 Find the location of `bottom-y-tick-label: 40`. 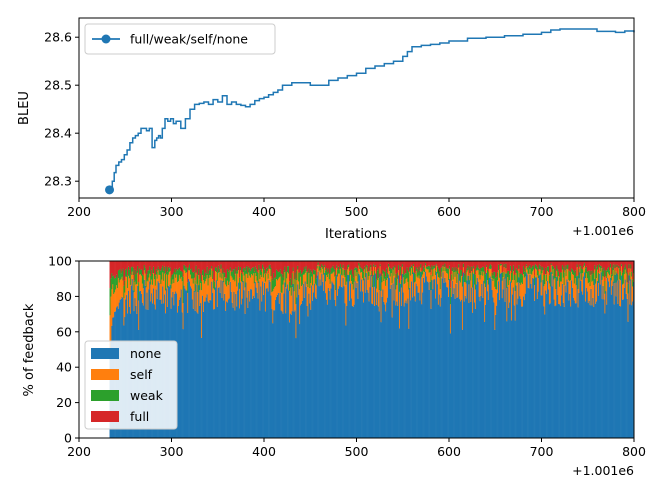

bottom-y-tick-label: 40 is located at coordinates (64, 367).